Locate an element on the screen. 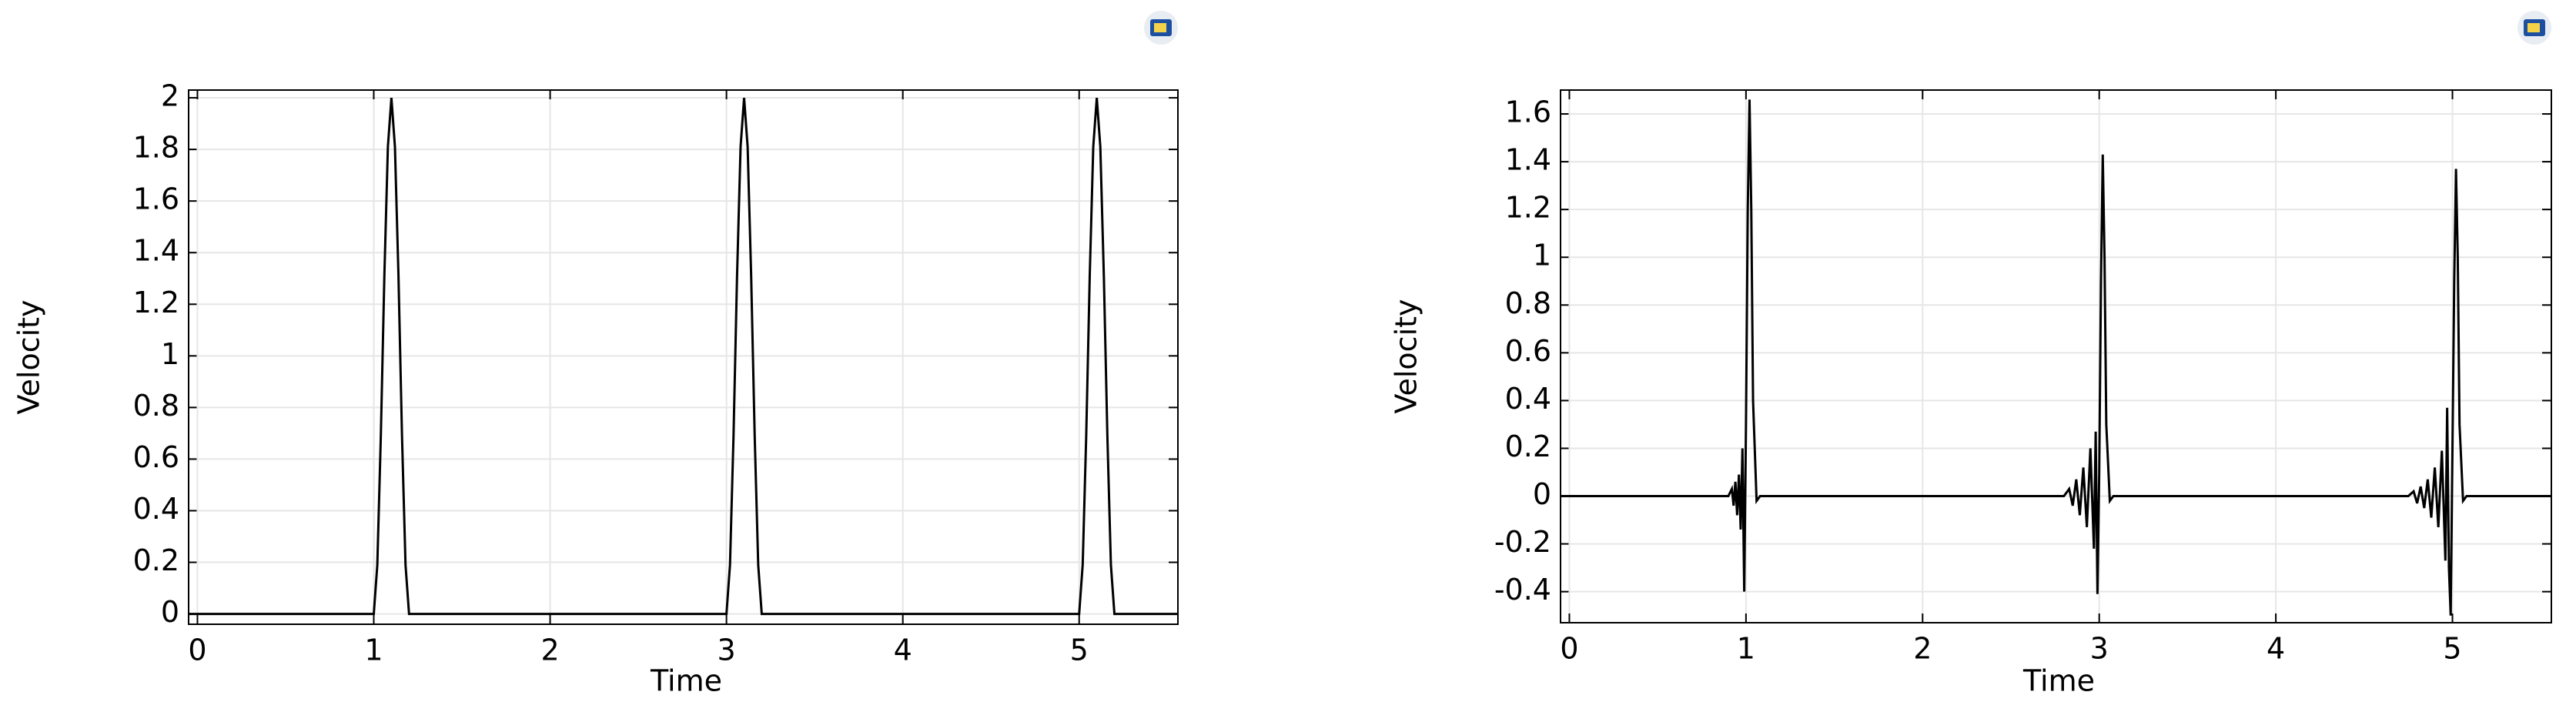 This screenshot has height=712, width=2576. y-tick-label: 2 is located at coordinates (170, 96).